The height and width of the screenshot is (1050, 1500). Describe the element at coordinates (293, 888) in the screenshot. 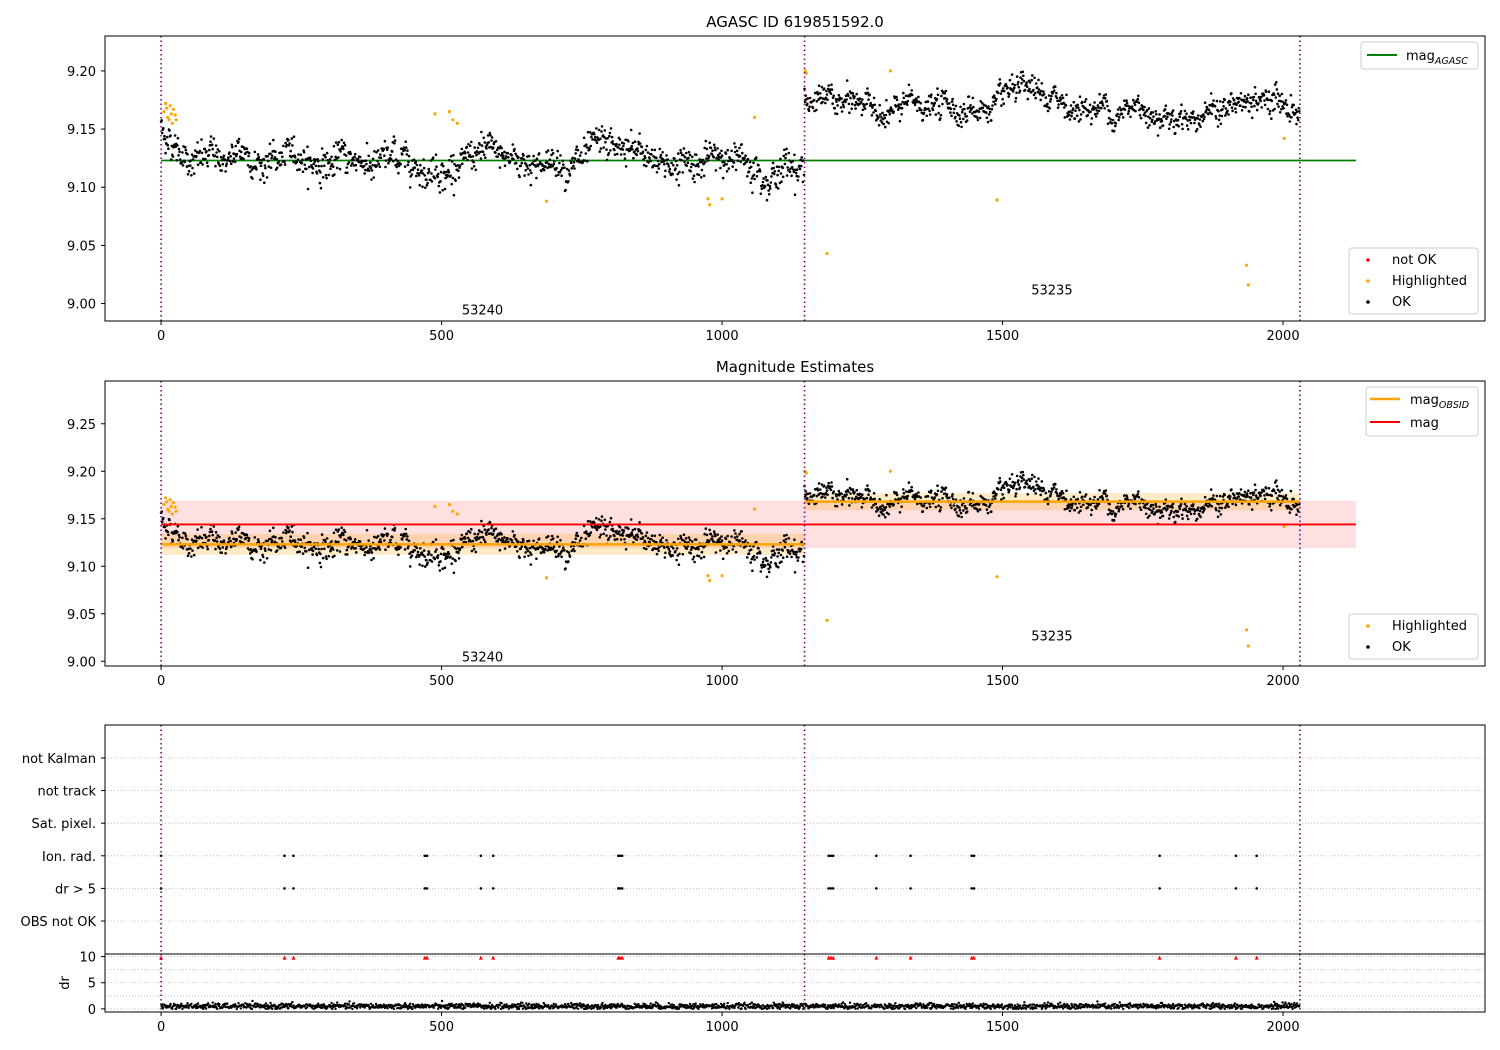

I see `flag-point` at that location.